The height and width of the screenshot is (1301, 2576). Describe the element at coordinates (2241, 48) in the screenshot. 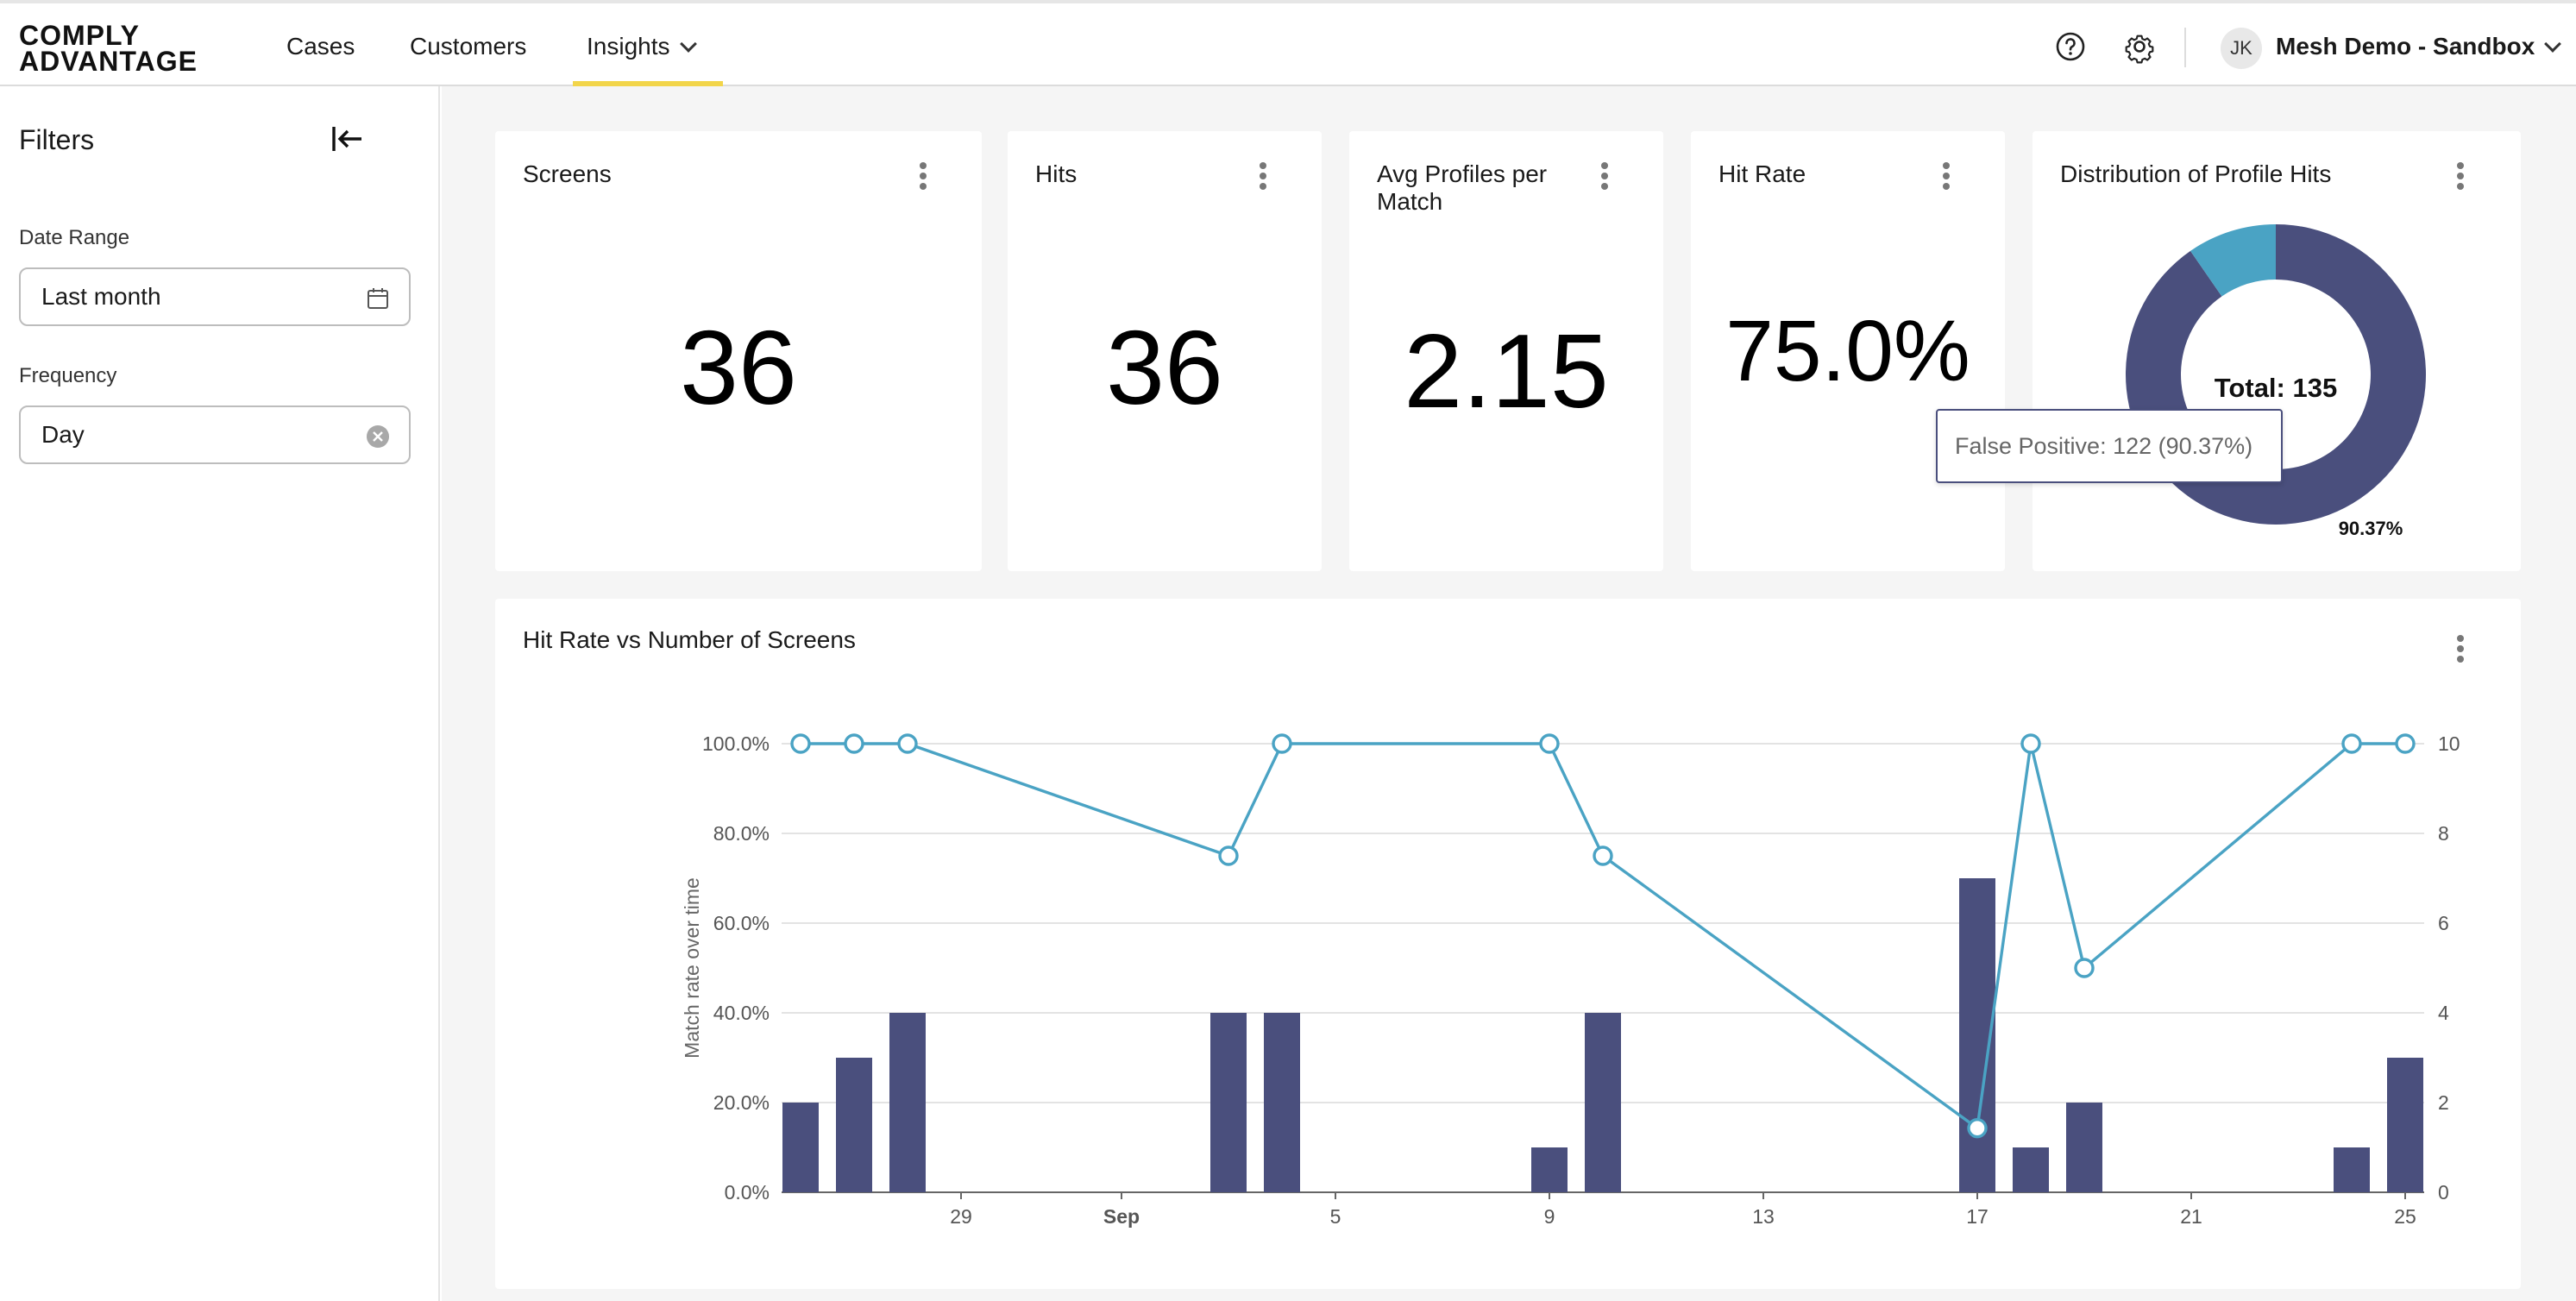

I see `avatar: JK` at that location.